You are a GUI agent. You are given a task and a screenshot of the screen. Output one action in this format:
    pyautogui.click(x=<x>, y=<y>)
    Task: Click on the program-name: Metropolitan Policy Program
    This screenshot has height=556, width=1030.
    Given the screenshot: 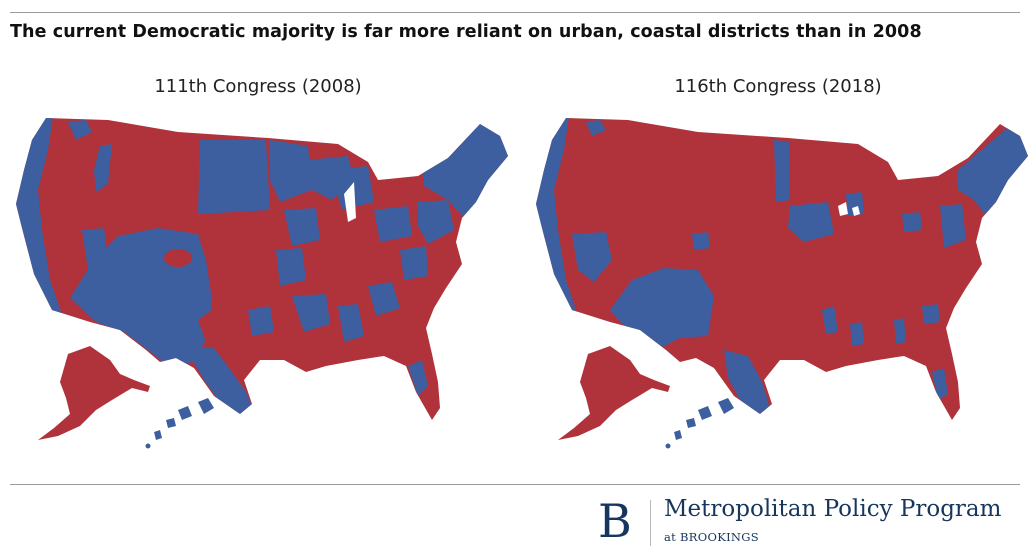 What is the action you would take?
    pyautogui.click(x=833, y=509)
    